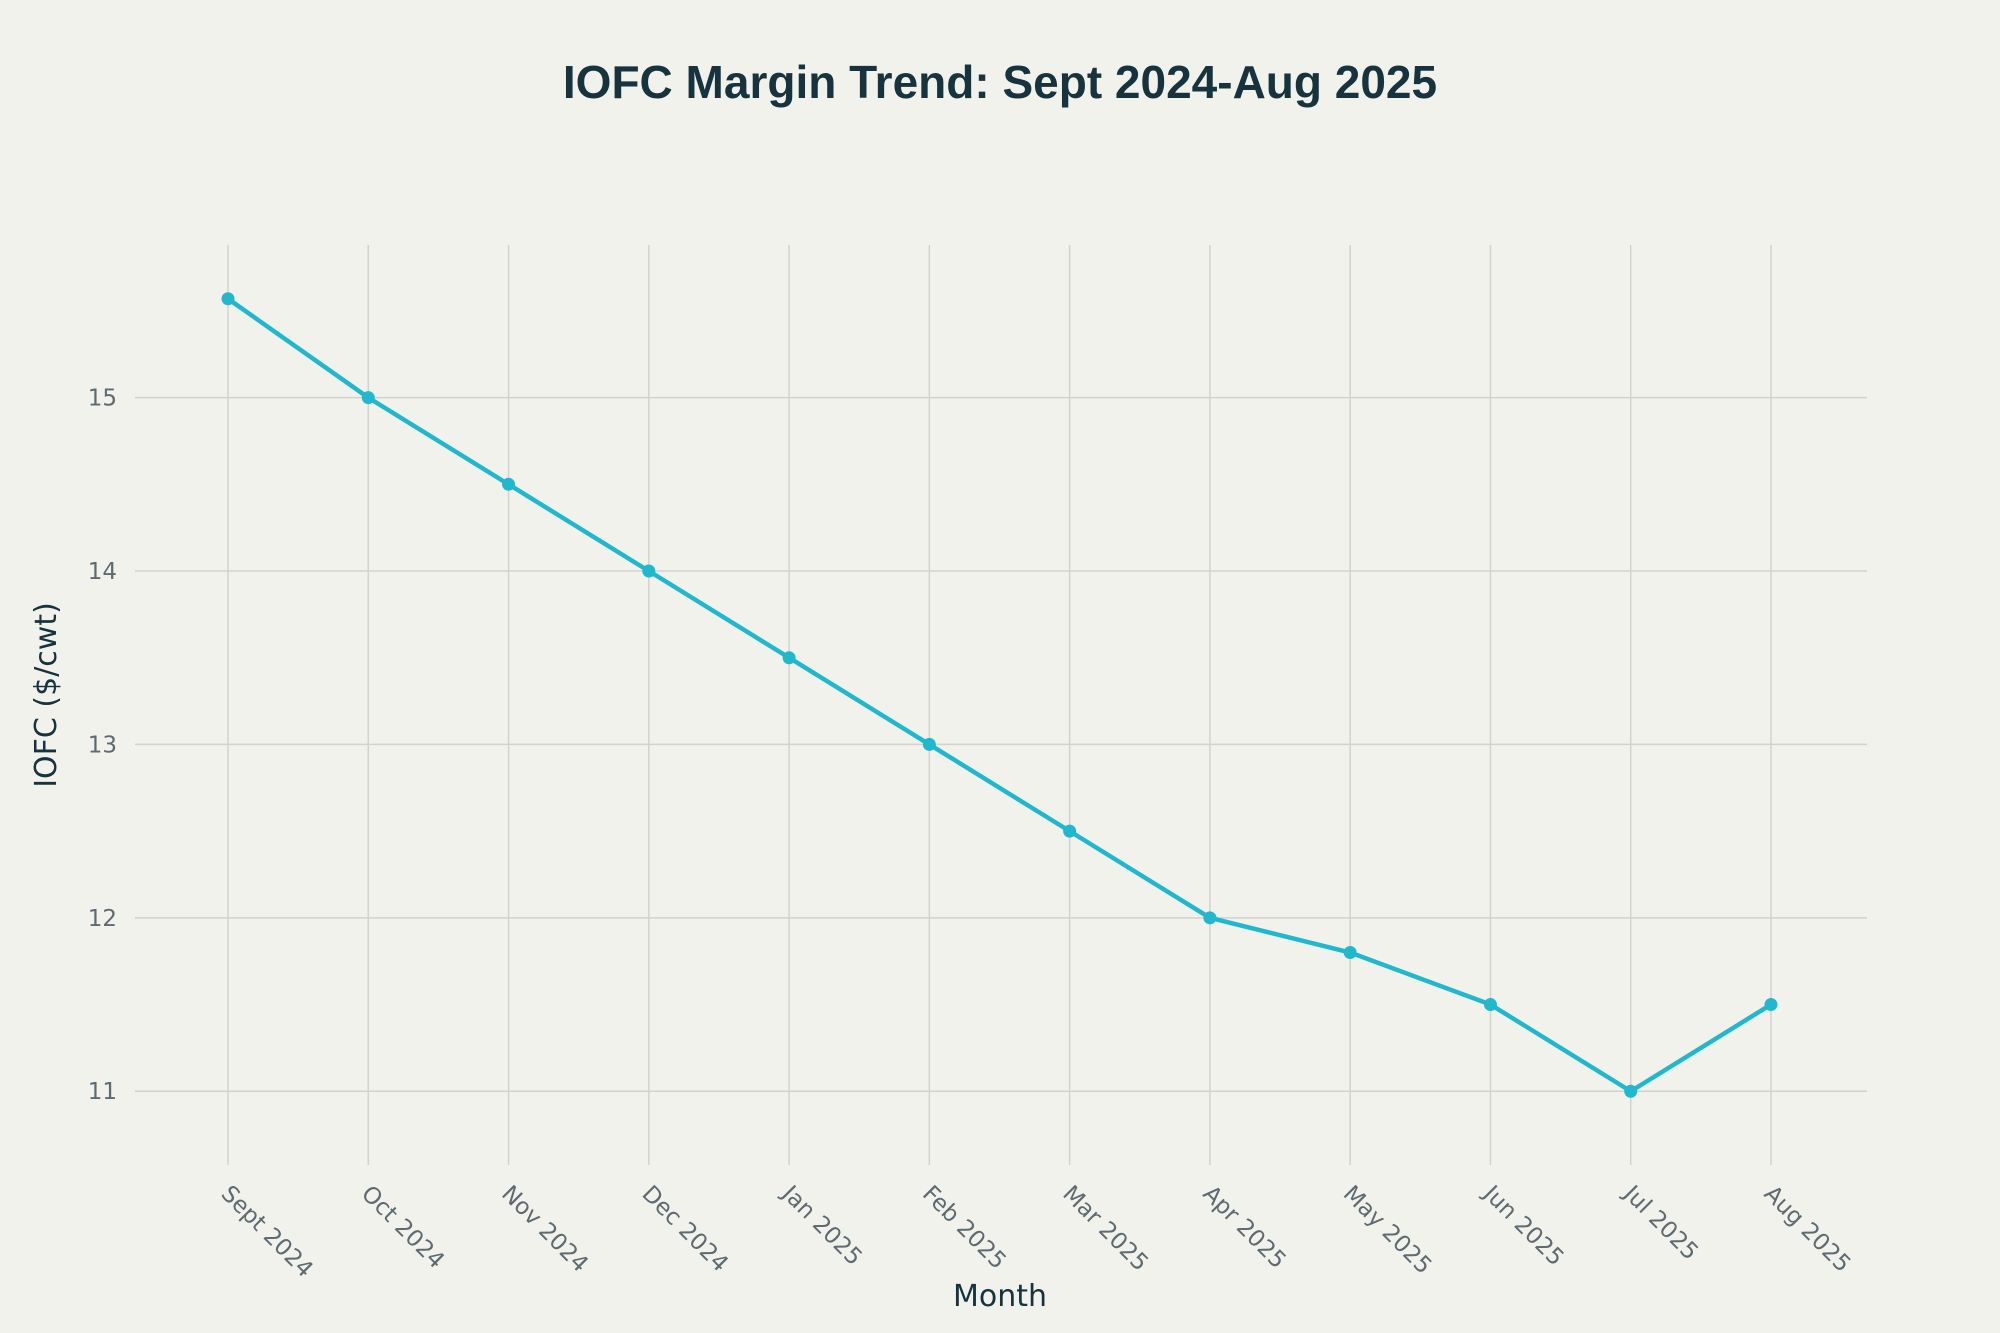 The width and height of the screenshot is (2000, 1333). I want to click on y-tick-label: 13, so click(102, 745).